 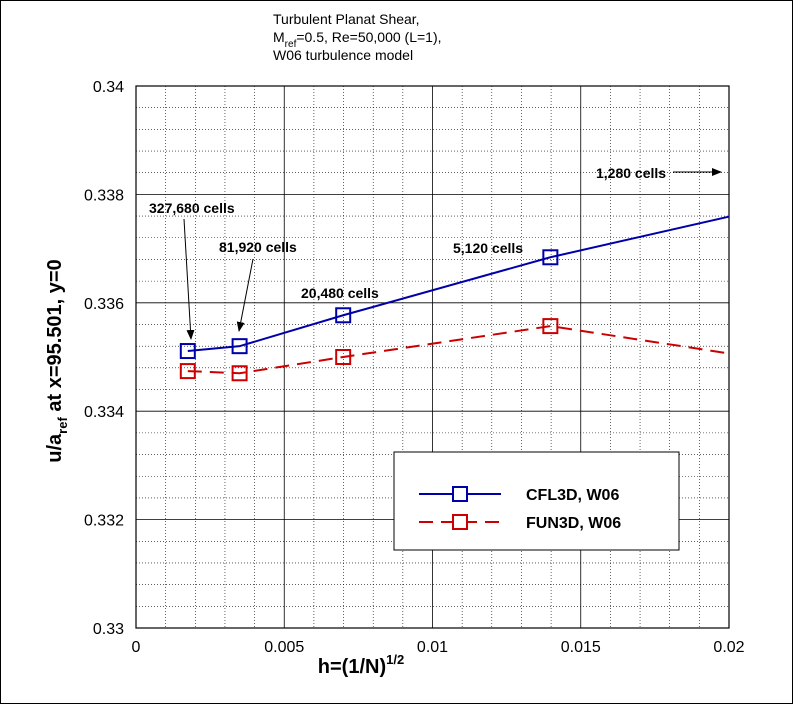 I want to click on y-tick-label: 0.338, so click(x=104, y=195).